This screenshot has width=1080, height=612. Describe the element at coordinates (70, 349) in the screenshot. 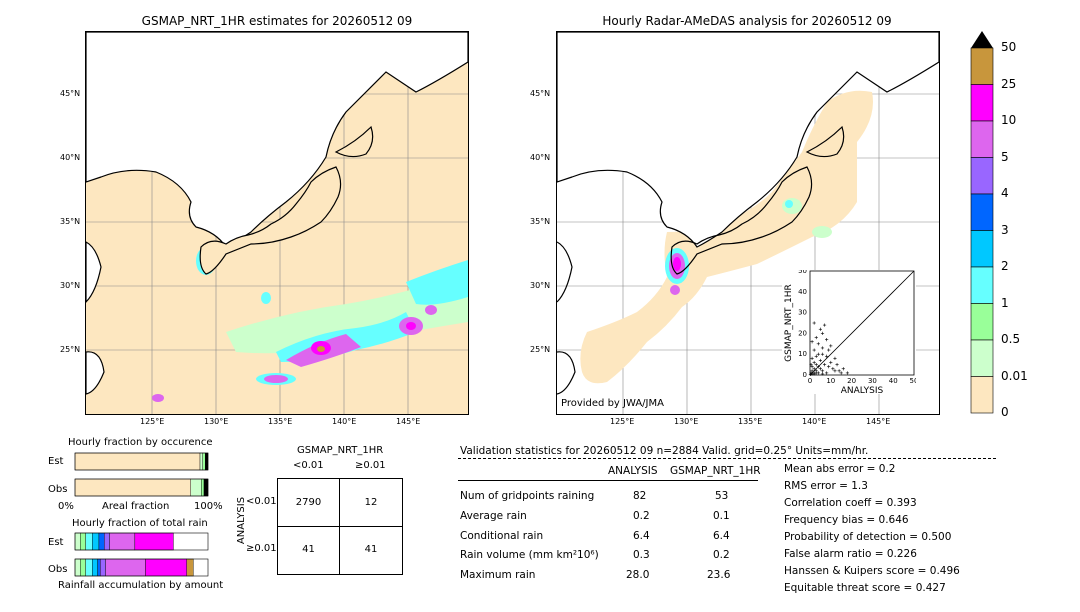

I see `lat-tick: 25°N` at that location.